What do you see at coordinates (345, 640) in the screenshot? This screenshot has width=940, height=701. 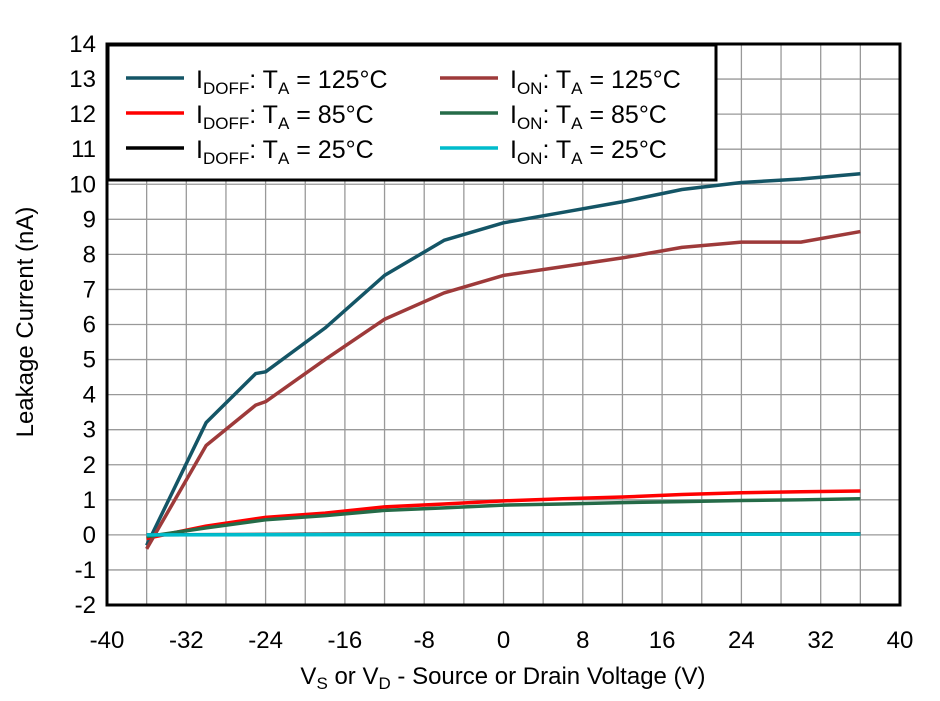 I see `x-tick-label: -16` at bounding box center [345, 640].